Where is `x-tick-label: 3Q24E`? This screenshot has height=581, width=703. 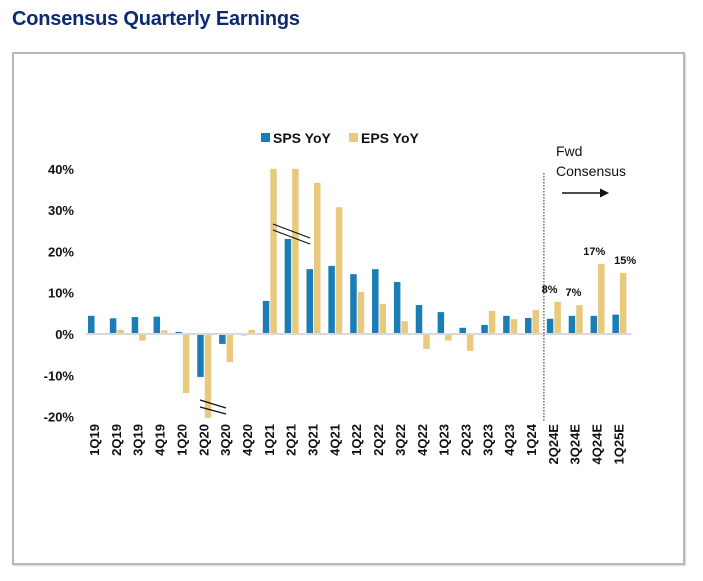
x-tick-label: 3Q24E is located at coordinates (575, 444).